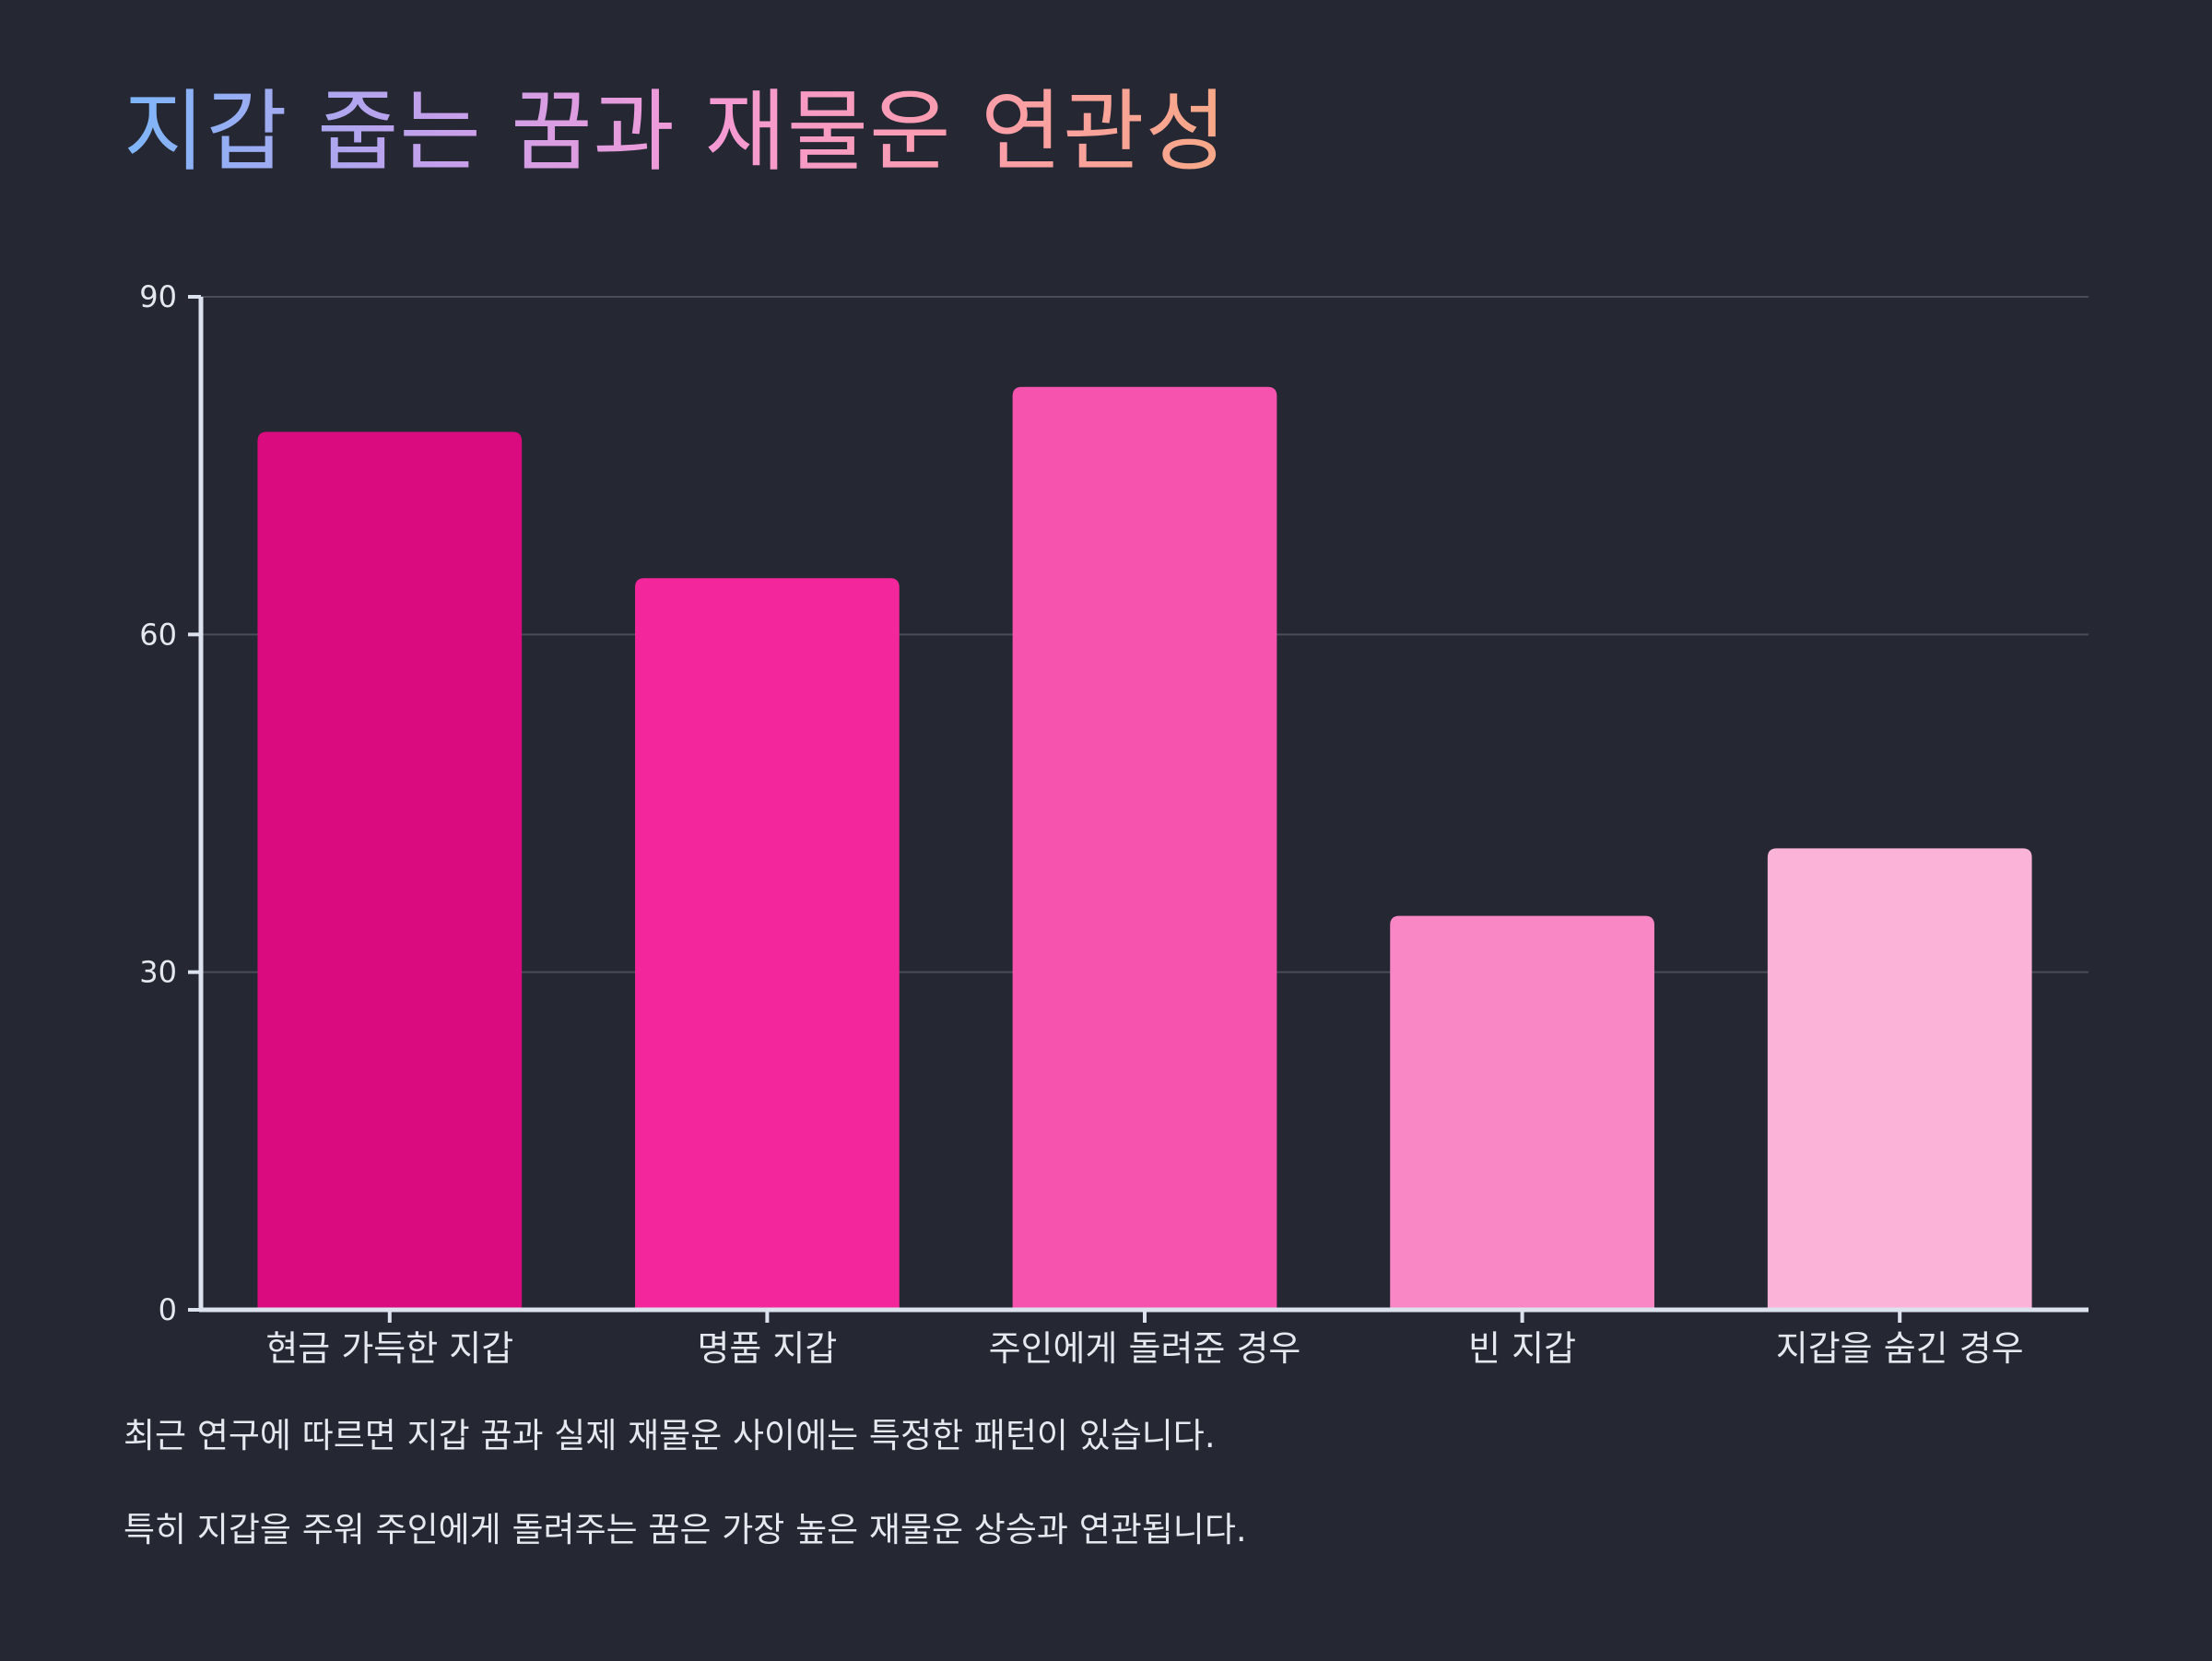  I want to click on x-tick-label: 현금 가득한 지갑, so click(389, 1348).